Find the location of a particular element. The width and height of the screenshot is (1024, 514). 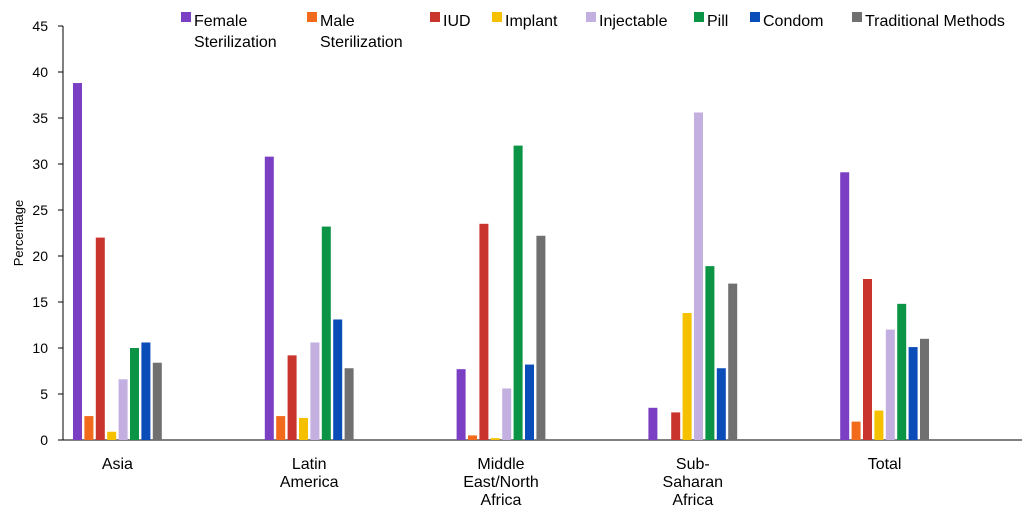

y-tick-label: 45 is located at coordinates (40, 26).